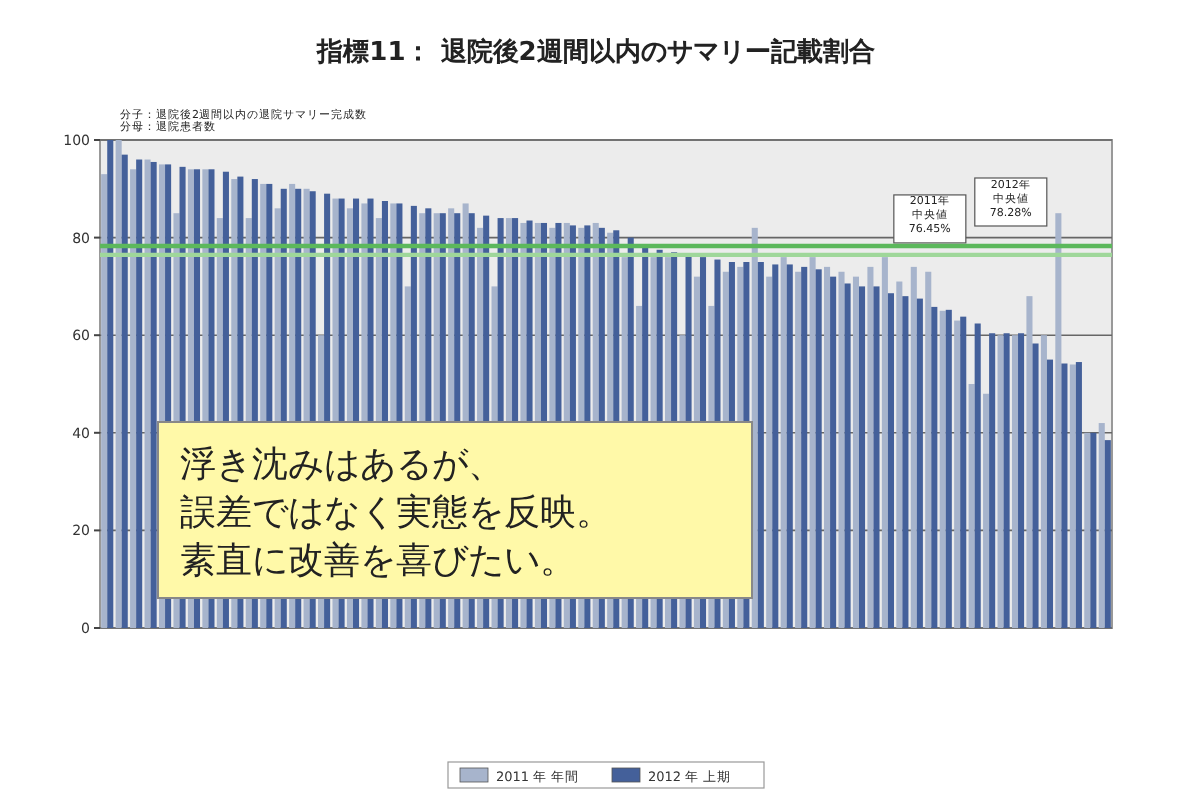  Describe the element at coordinates (595, 52) in the screenshot. I see `chart-title: 指標11： 退院後2週間以内のサマリー記載割合` at that location.